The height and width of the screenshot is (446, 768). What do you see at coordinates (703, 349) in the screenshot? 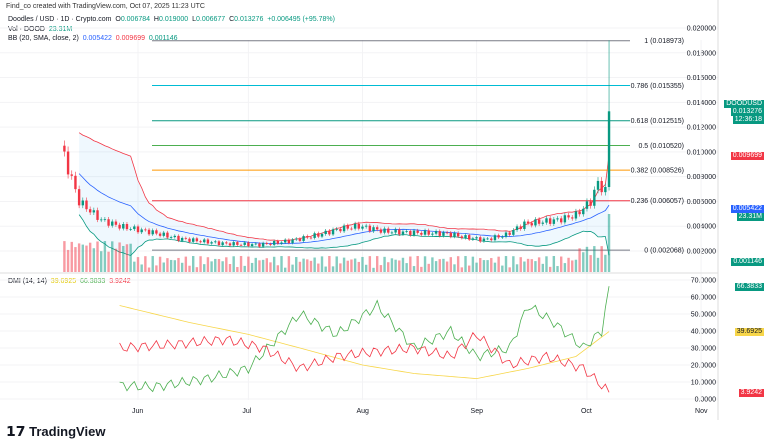
I see `dmi-axis-label: 30.0000` at bounding box center [703, 349].